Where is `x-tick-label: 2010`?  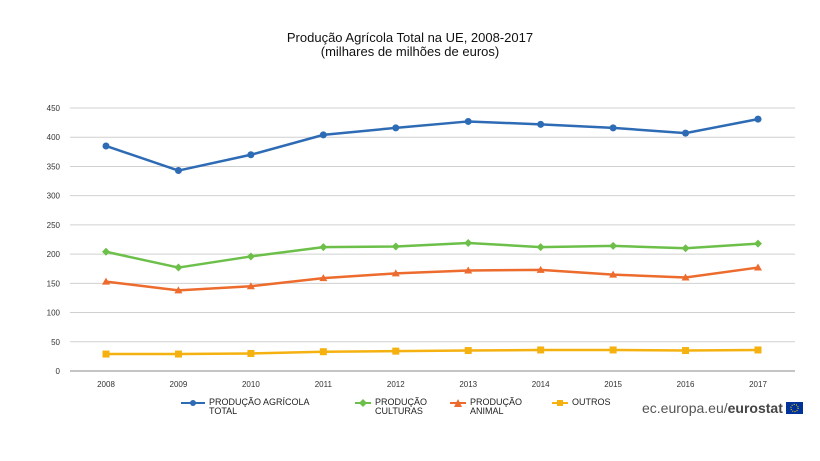
x-tick-label: 2010 is located at coordinates (251, 384).